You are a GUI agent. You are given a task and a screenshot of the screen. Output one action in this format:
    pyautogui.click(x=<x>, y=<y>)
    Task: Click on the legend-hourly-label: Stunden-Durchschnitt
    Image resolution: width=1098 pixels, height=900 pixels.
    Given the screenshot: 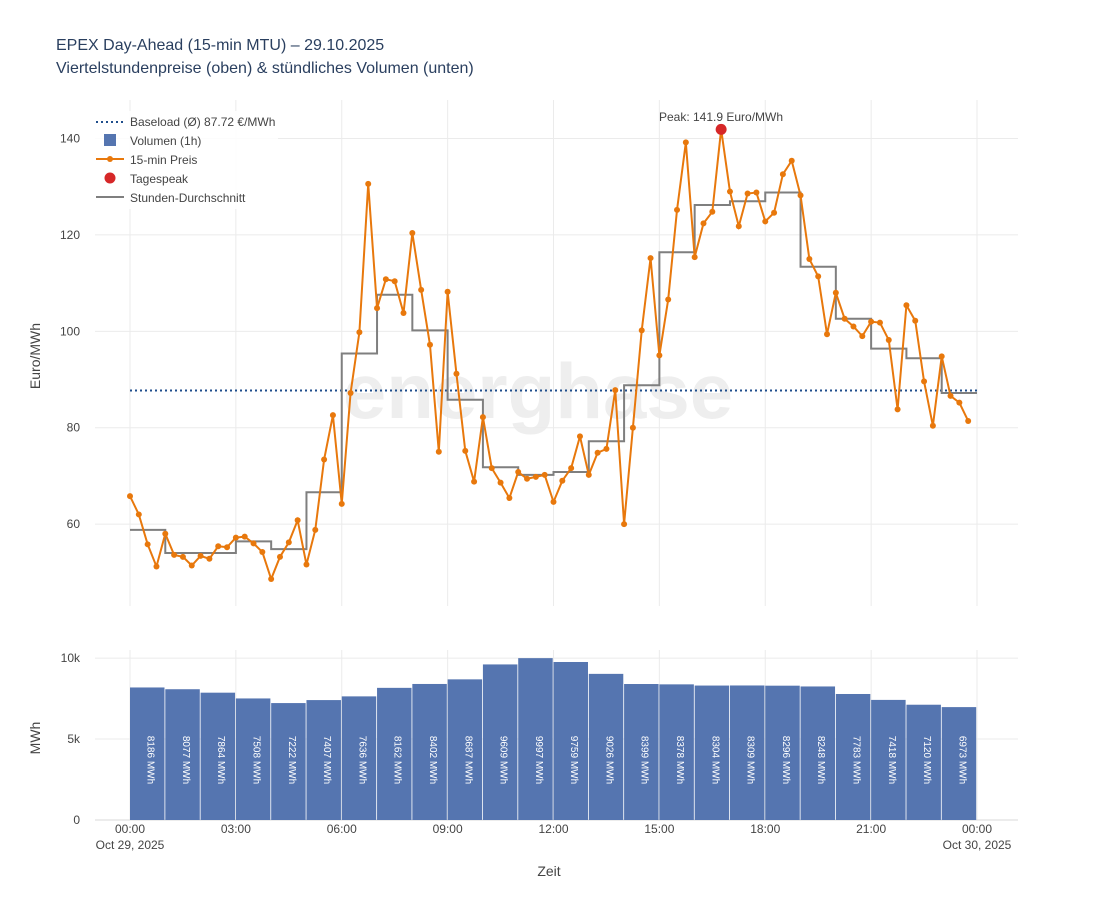 What is the action you would take?
    pyautogui.click(x=188, y=198)
    